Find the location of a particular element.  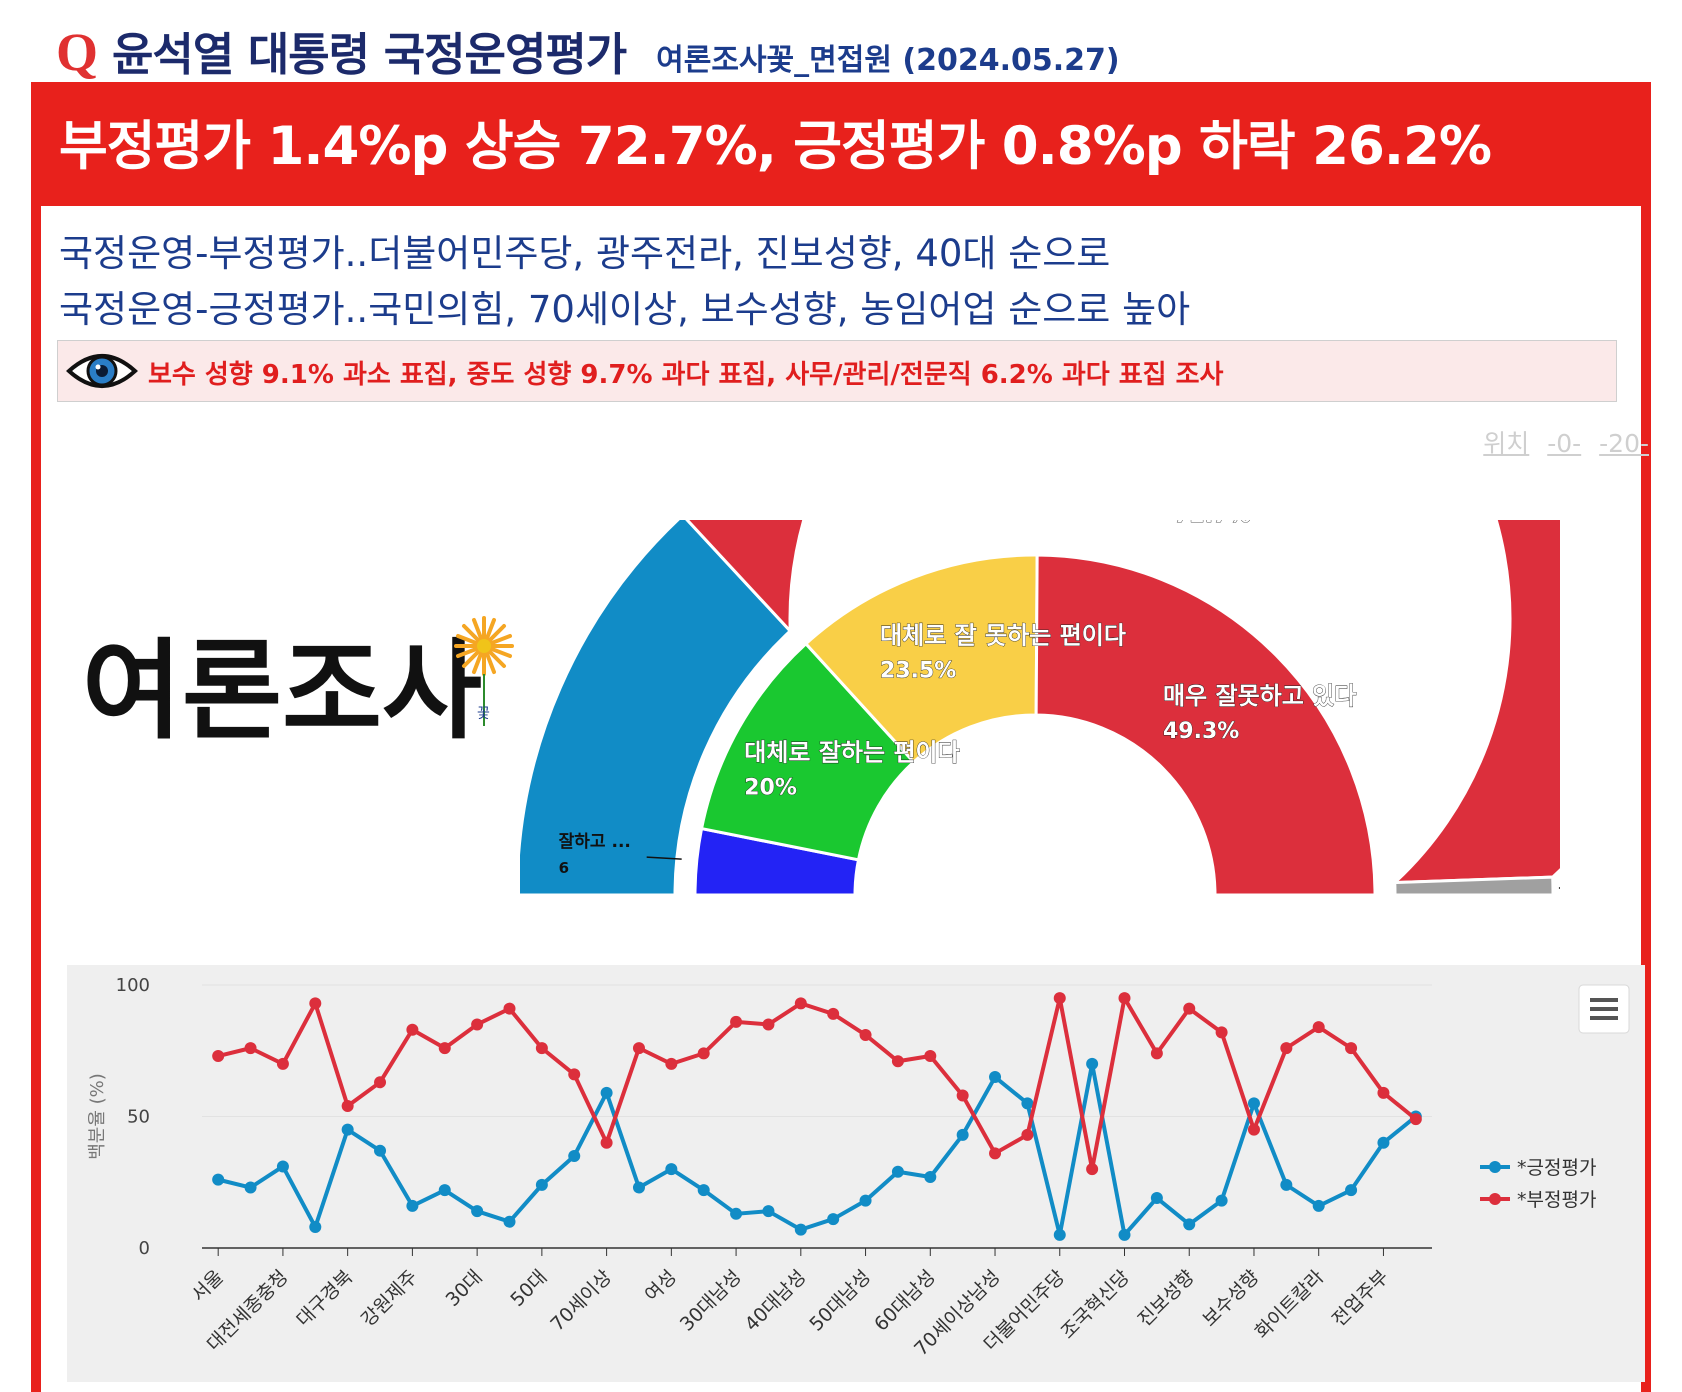

legend-label-1: *부정평가 is located at coordinates (1556, 1200).